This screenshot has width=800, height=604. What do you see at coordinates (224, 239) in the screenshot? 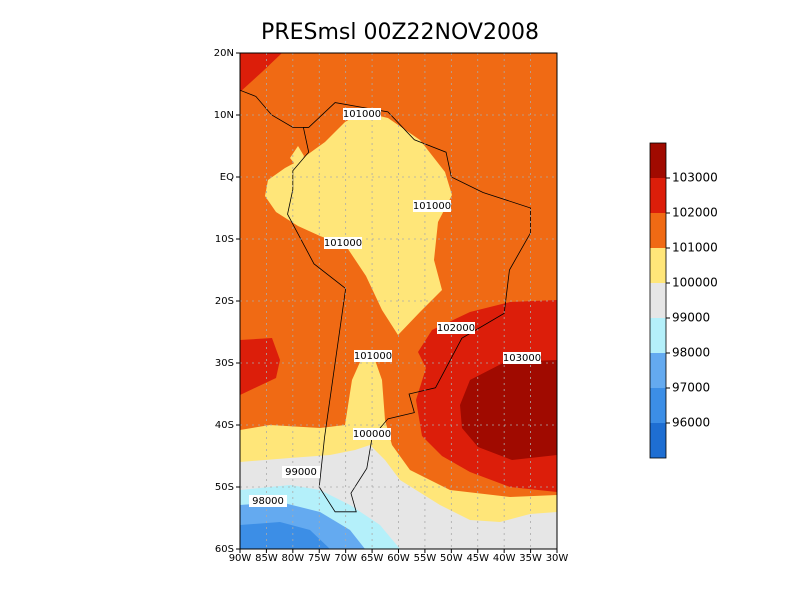
I see `y-tick-label: 10S` at bounding box center [224, 239].